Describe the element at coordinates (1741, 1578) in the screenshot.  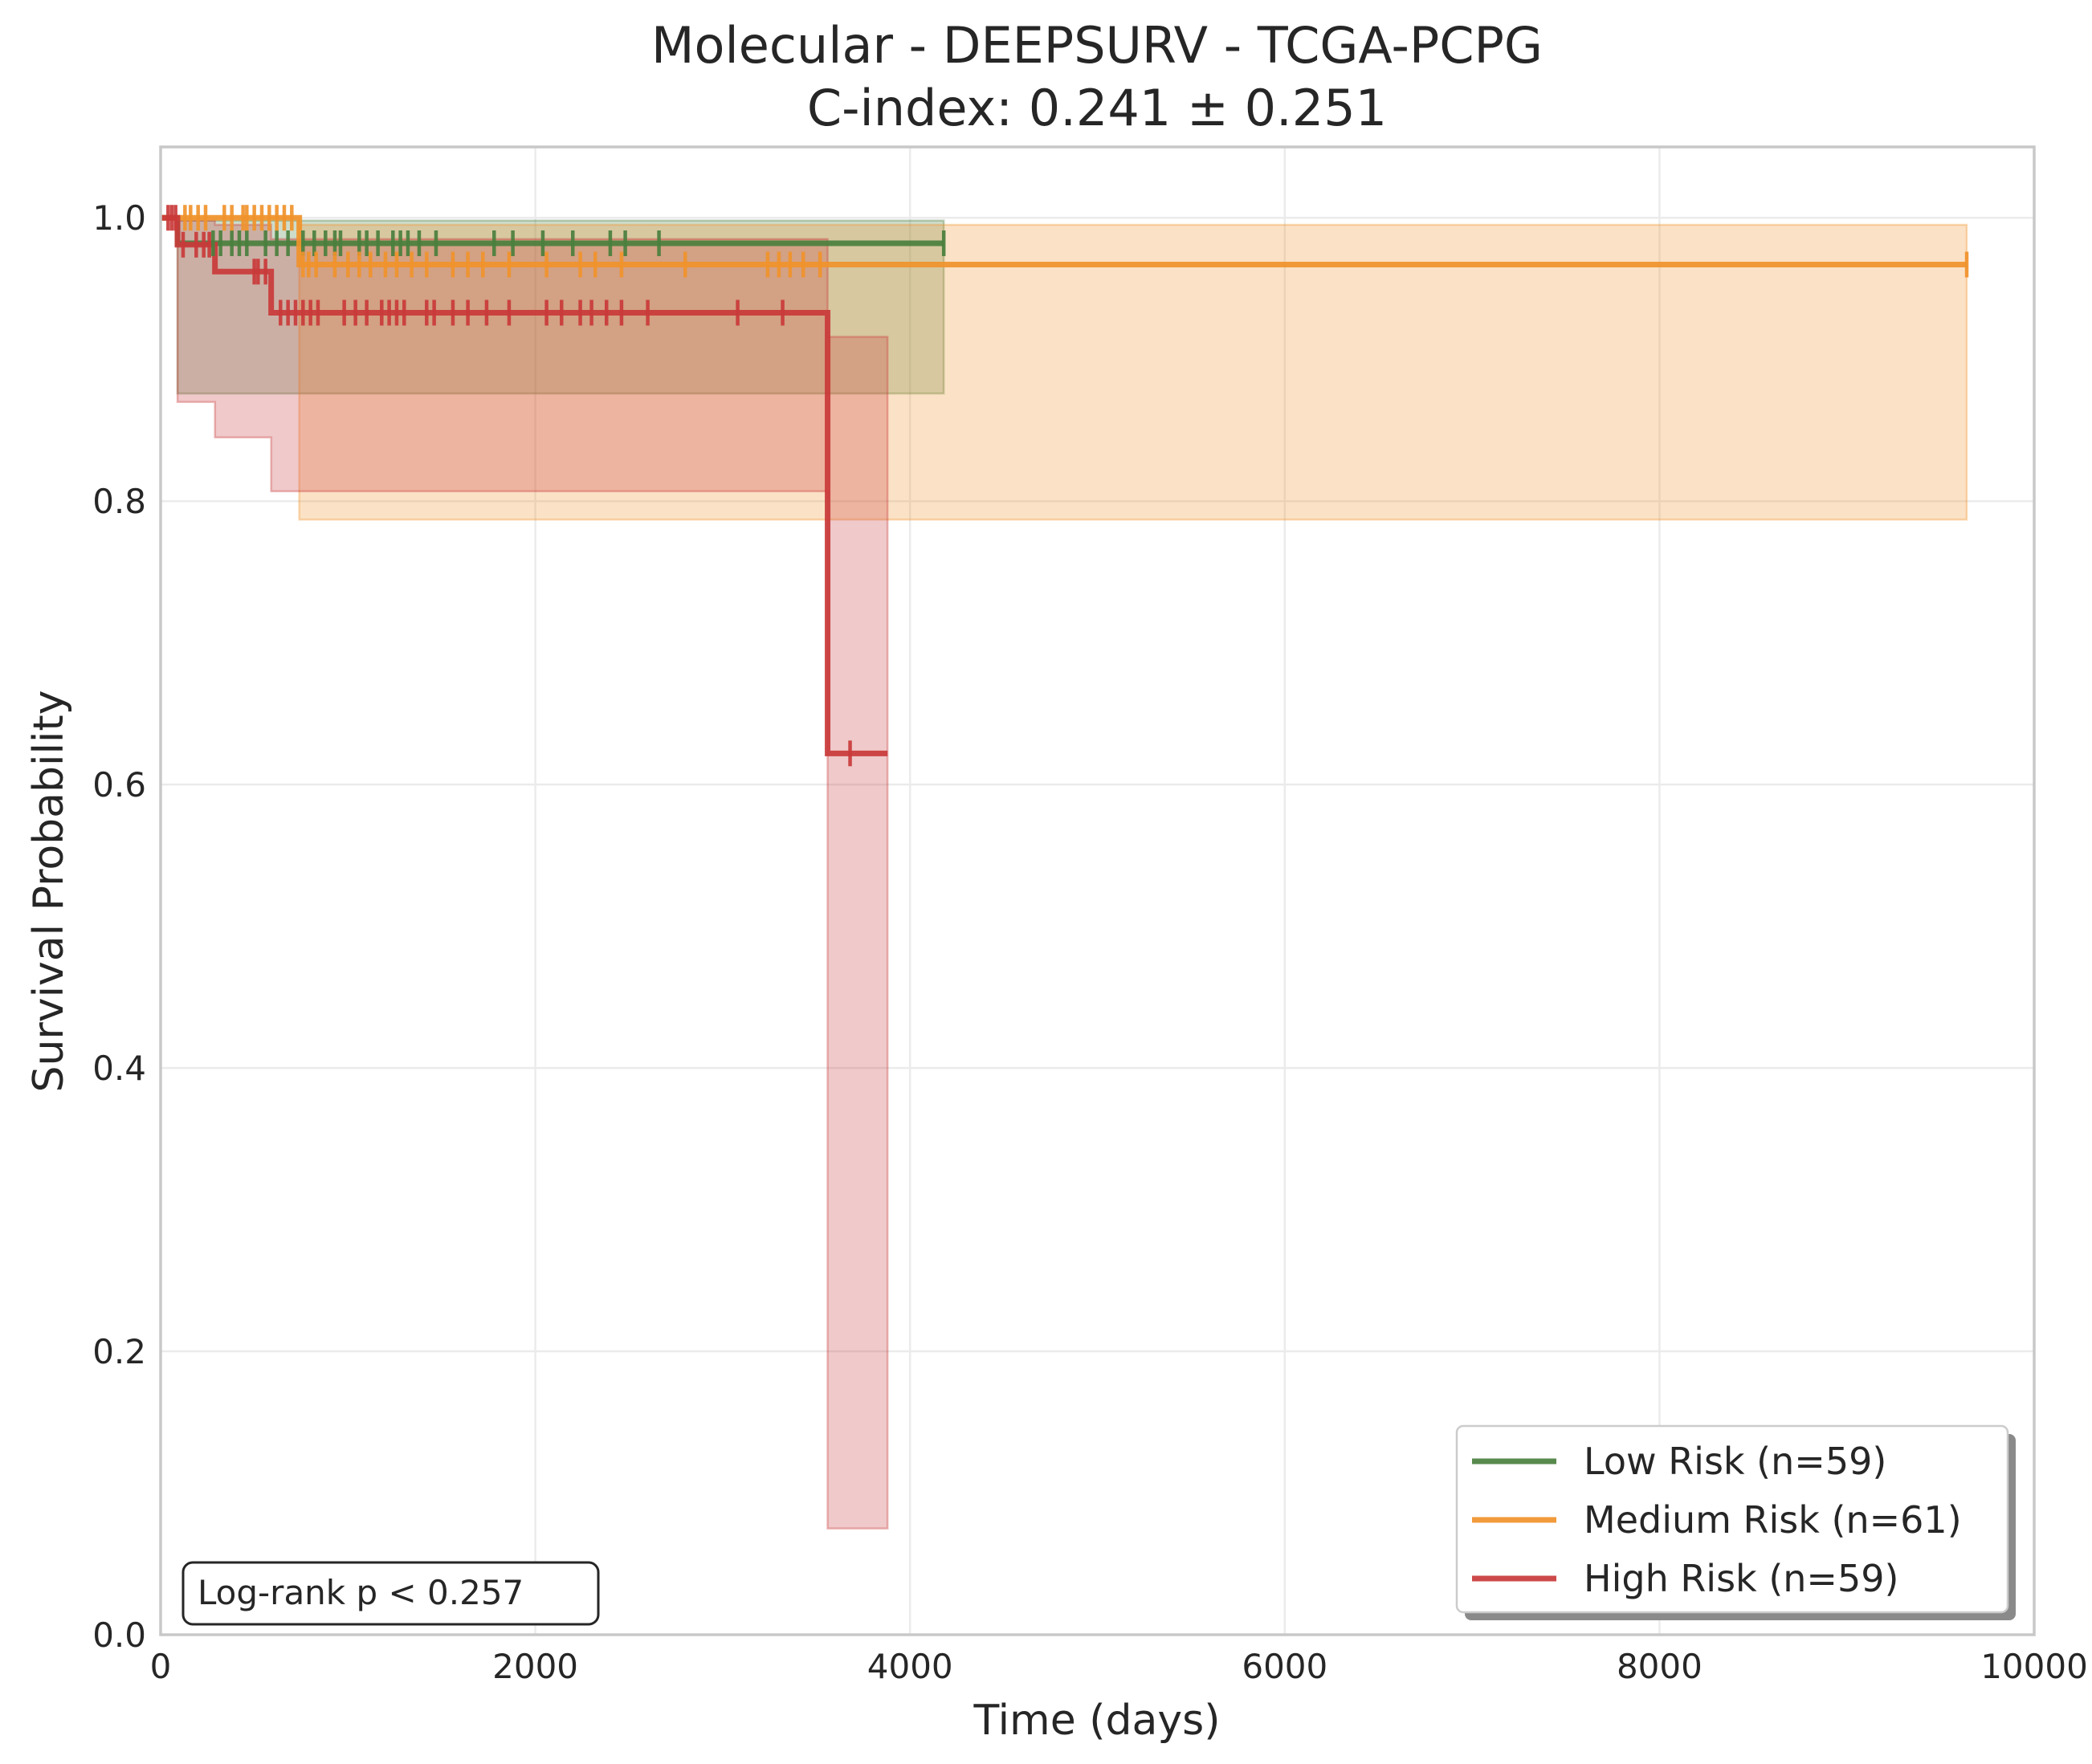
I see `legend-label: High Risk (n=59)` at that location.